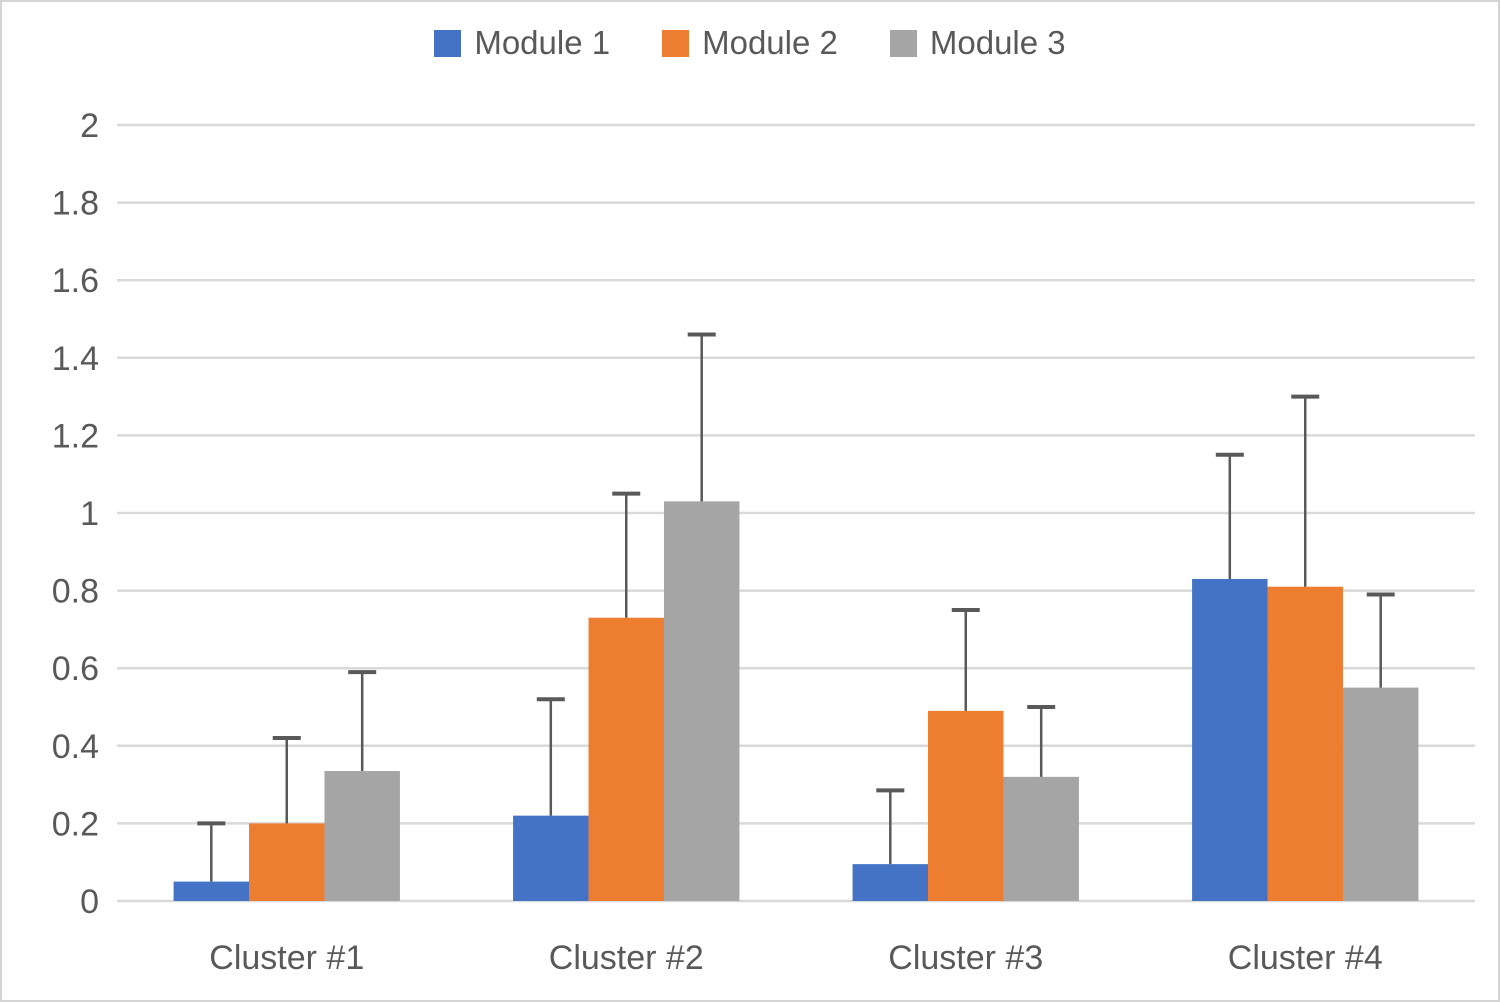  Describe the element at coordinates (287, 862) in the screenshot. I see `bar-module2-cluster1` at that location.